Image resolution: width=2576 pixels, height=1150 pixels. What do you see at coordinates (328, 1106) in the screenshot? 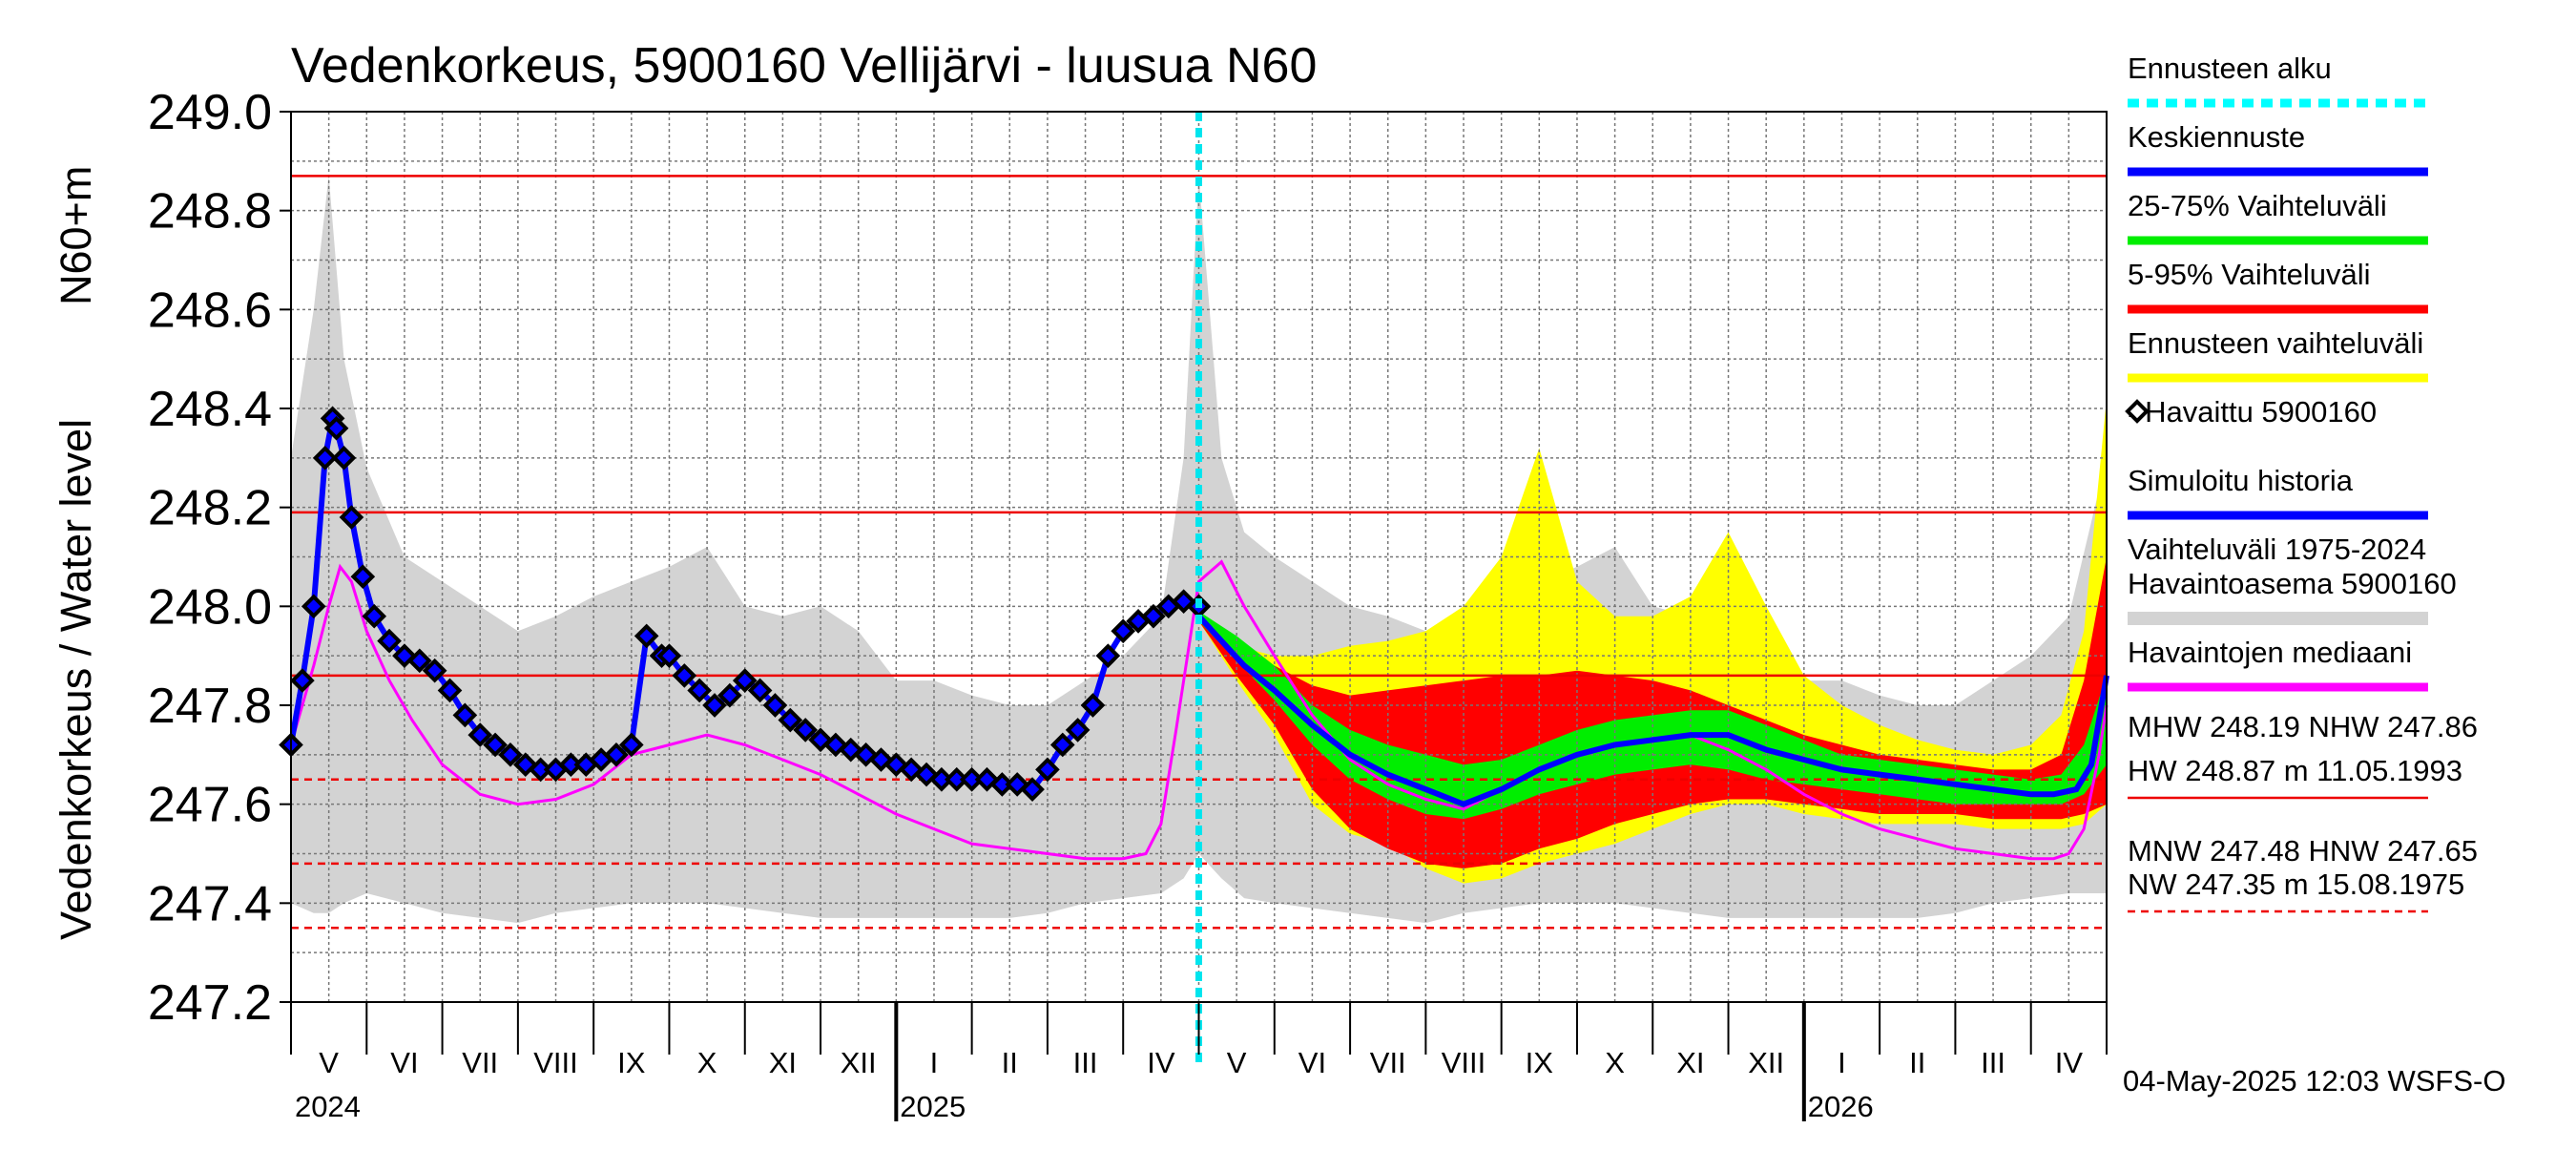
I see `year-label: 2024` at bounding box center [328, 1106].